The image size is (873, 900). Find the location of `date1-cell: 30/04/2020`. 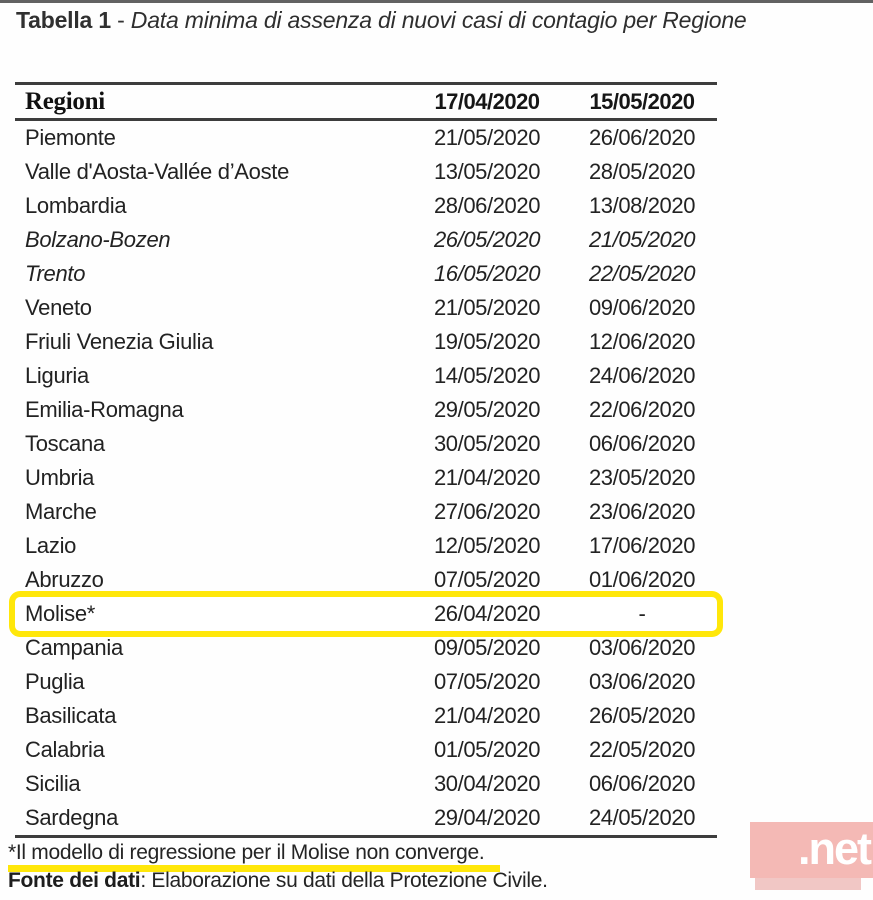

date1-cell: 30/04/2020 is located at coordinates (487, 783).